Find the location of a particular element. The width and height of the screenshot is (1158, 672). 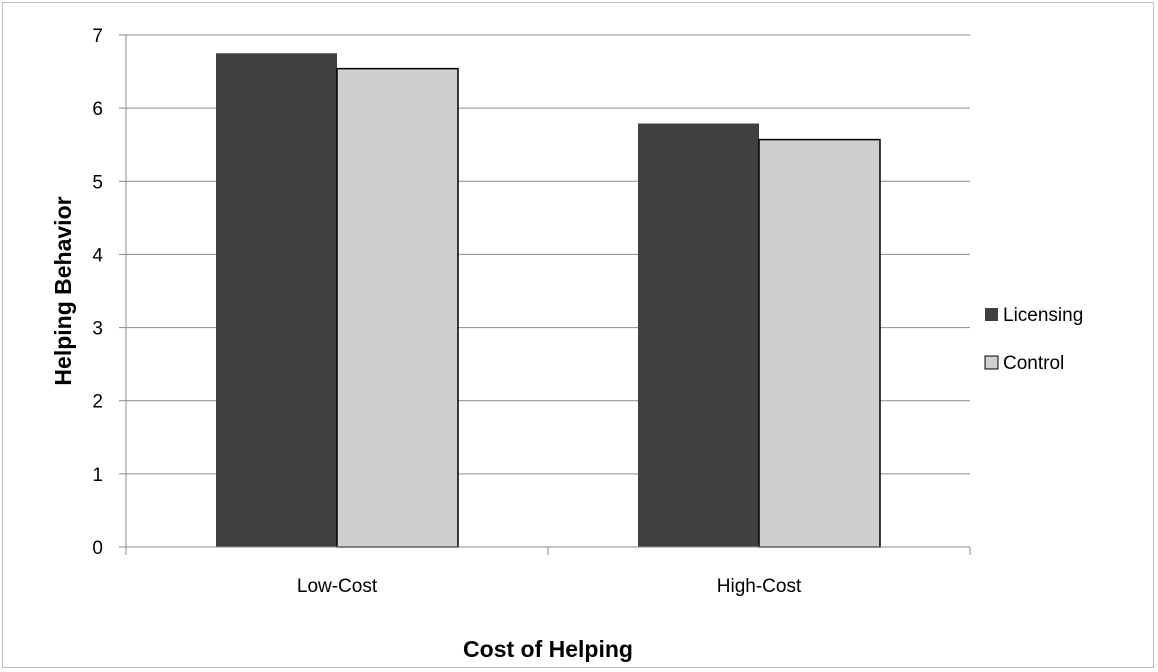

y-tick-label: 3 is located at coordinates (97, 329).